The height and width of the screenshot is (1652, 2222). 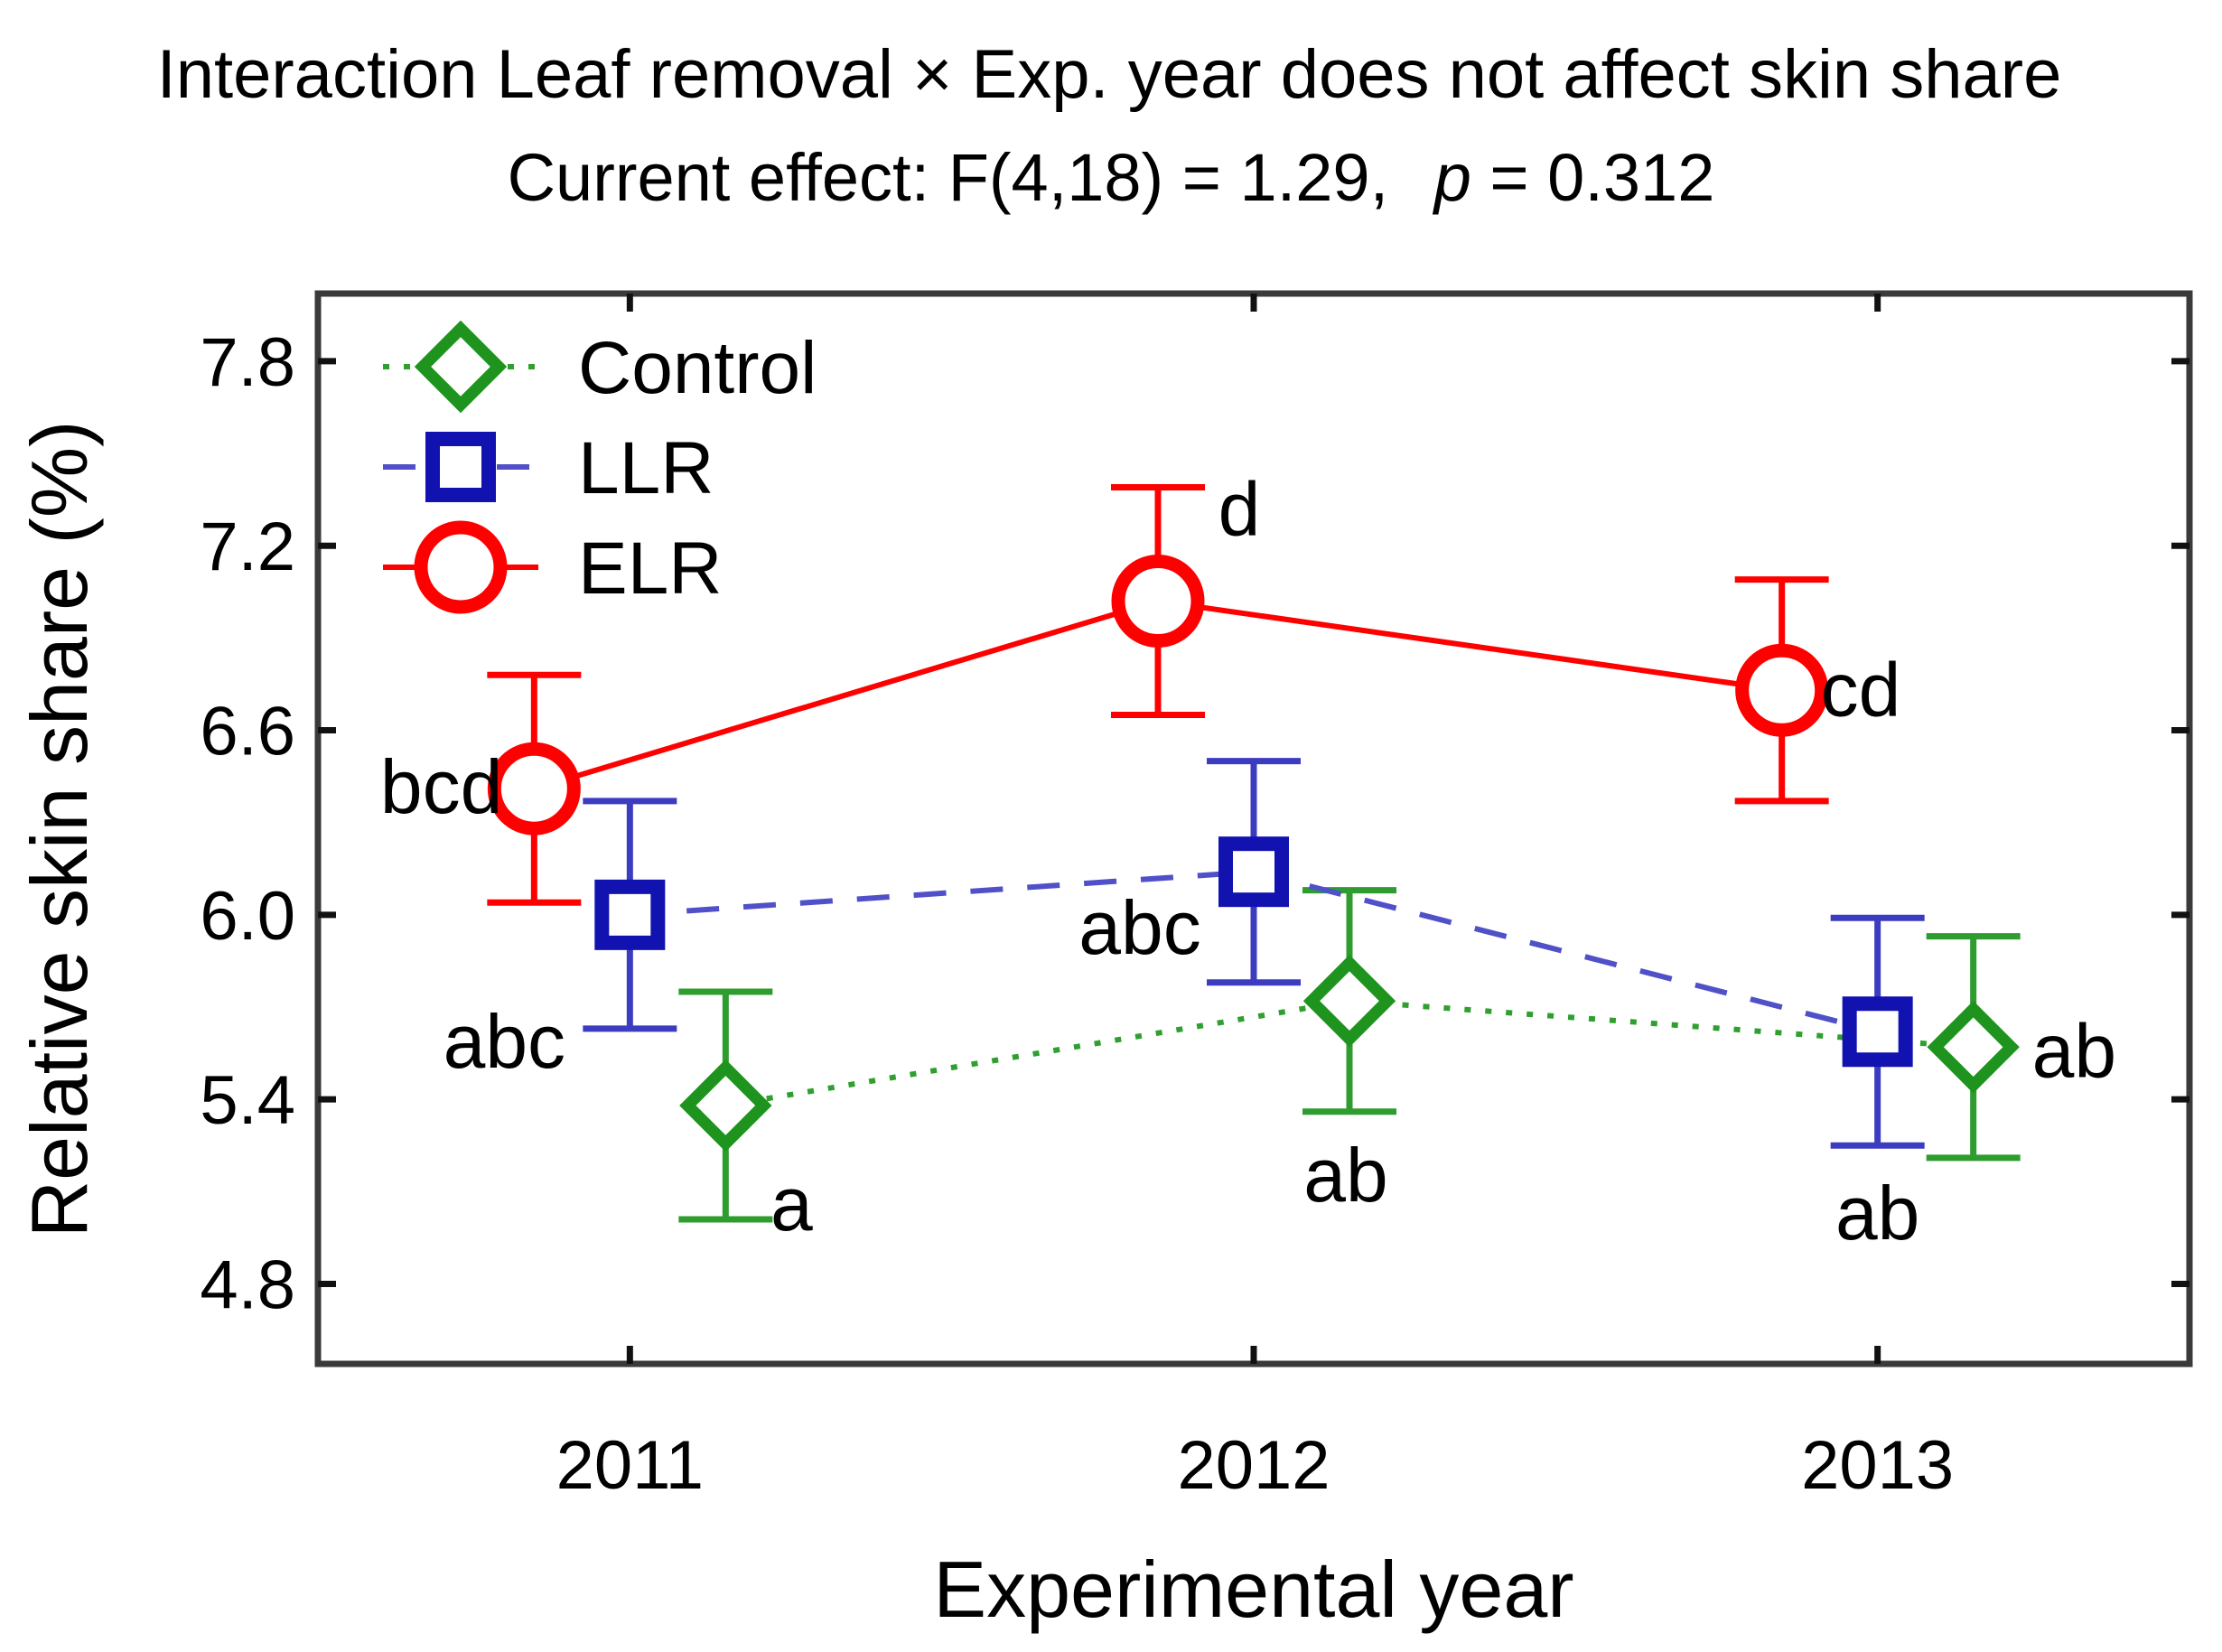 I want to click on y-tick-label: 5.4, so click(x=247, y=1101).